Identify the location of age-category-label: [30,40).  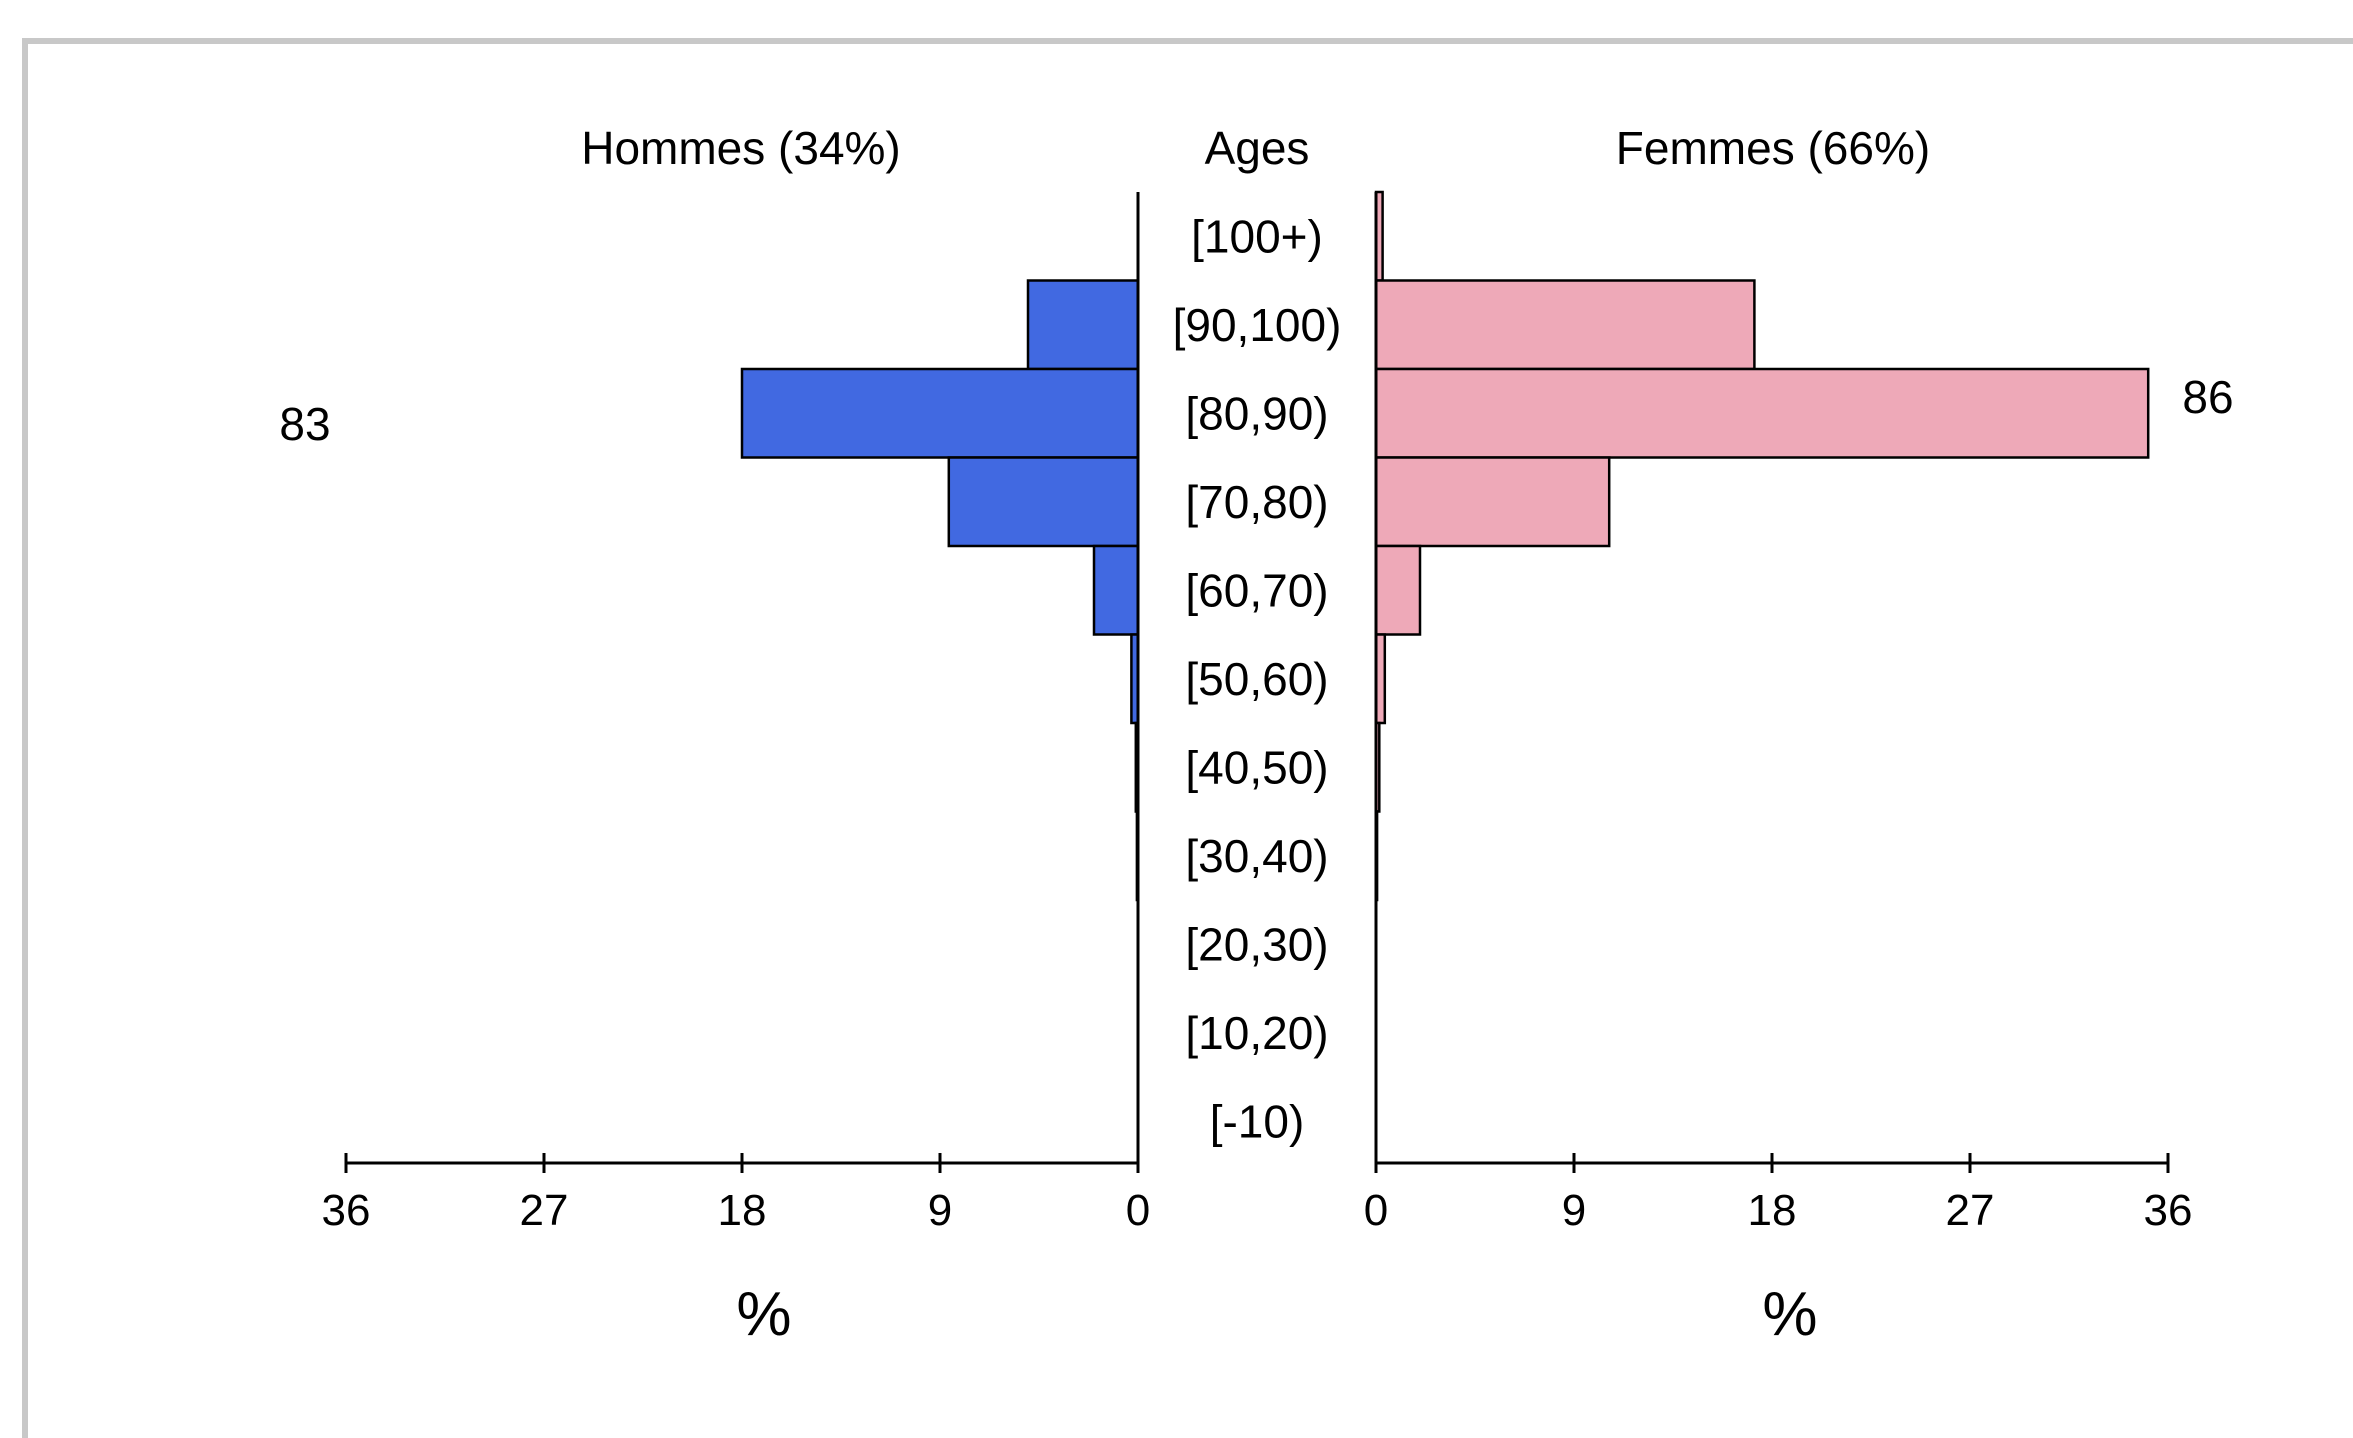
(1256, 856).